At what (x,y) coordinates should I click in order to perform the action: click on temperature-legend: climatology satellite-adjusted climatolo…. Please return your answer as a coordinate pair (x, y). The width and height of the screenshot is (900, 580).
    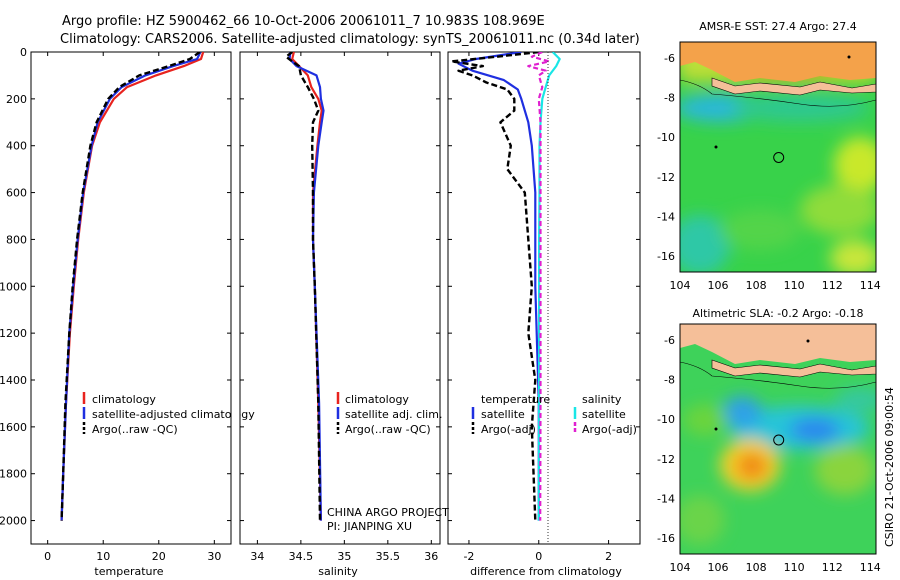
    Looking at the image, I should click on (168, 414).